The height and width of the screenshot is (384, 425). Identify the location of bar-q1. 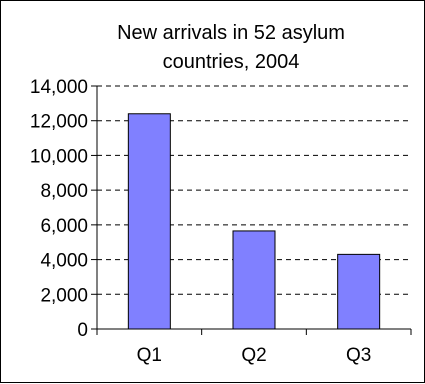
(149, 221).